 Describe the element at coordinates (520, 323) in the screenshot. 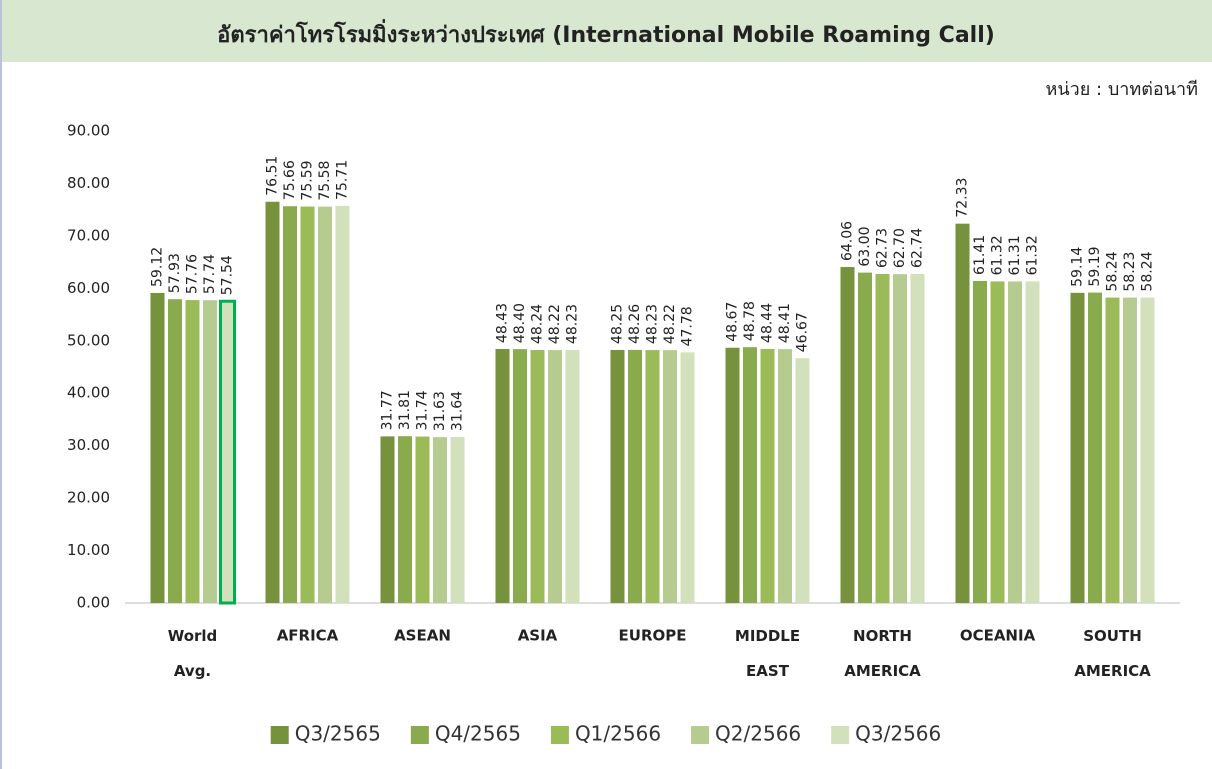

I see `value-label: 48.40` at that location.